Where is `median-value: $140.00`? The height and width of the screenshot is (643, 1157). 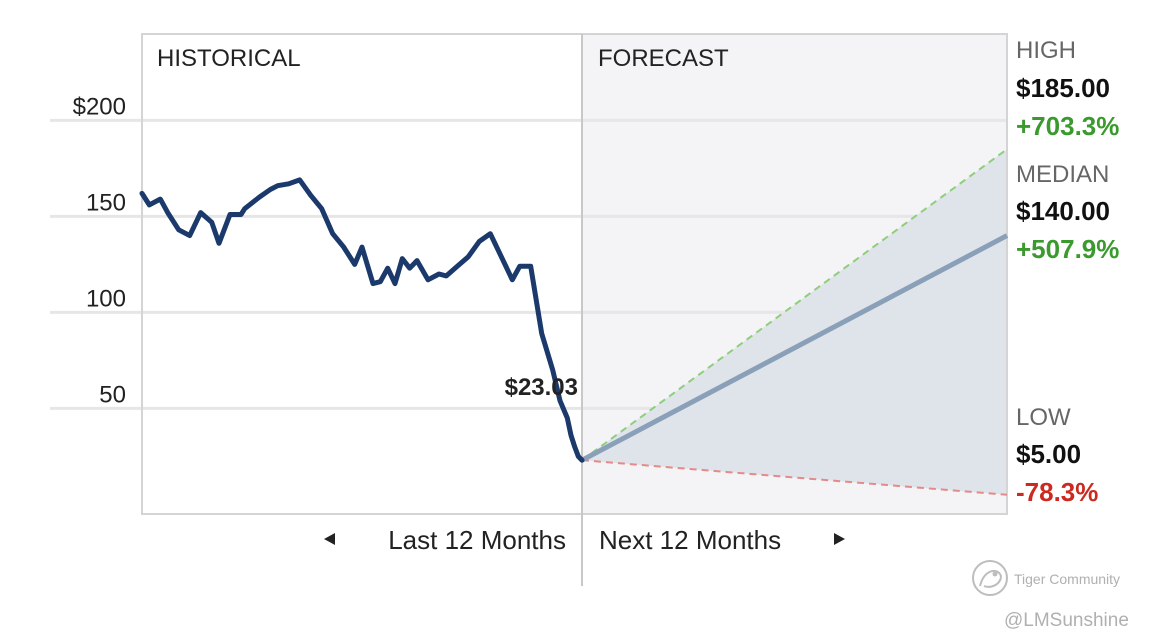 median-value: $140.00 is located at coordinates (1063, 211).